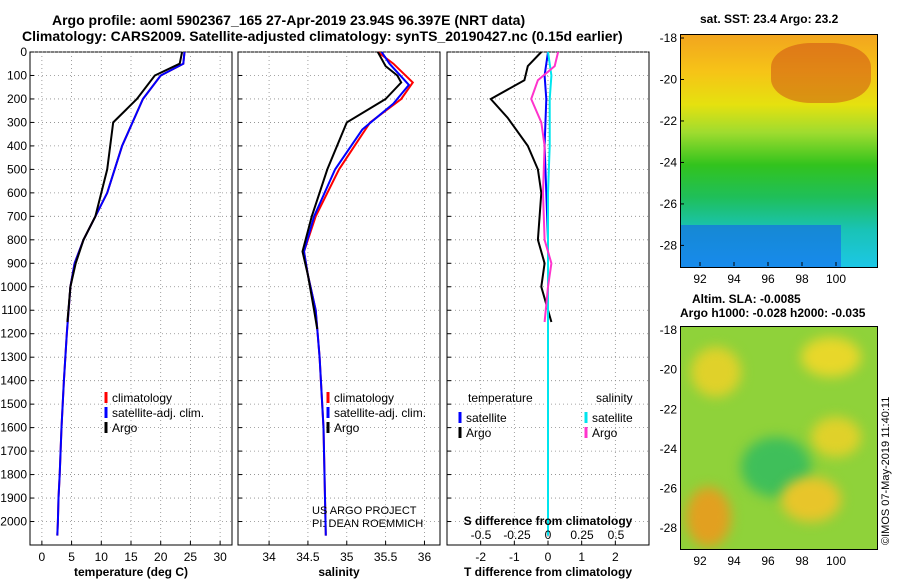 This screenshot has width=900, height=580. Describe the element at coordinates (425, 557) in the screenshot. I see `x-tick-label: 36` at that location.